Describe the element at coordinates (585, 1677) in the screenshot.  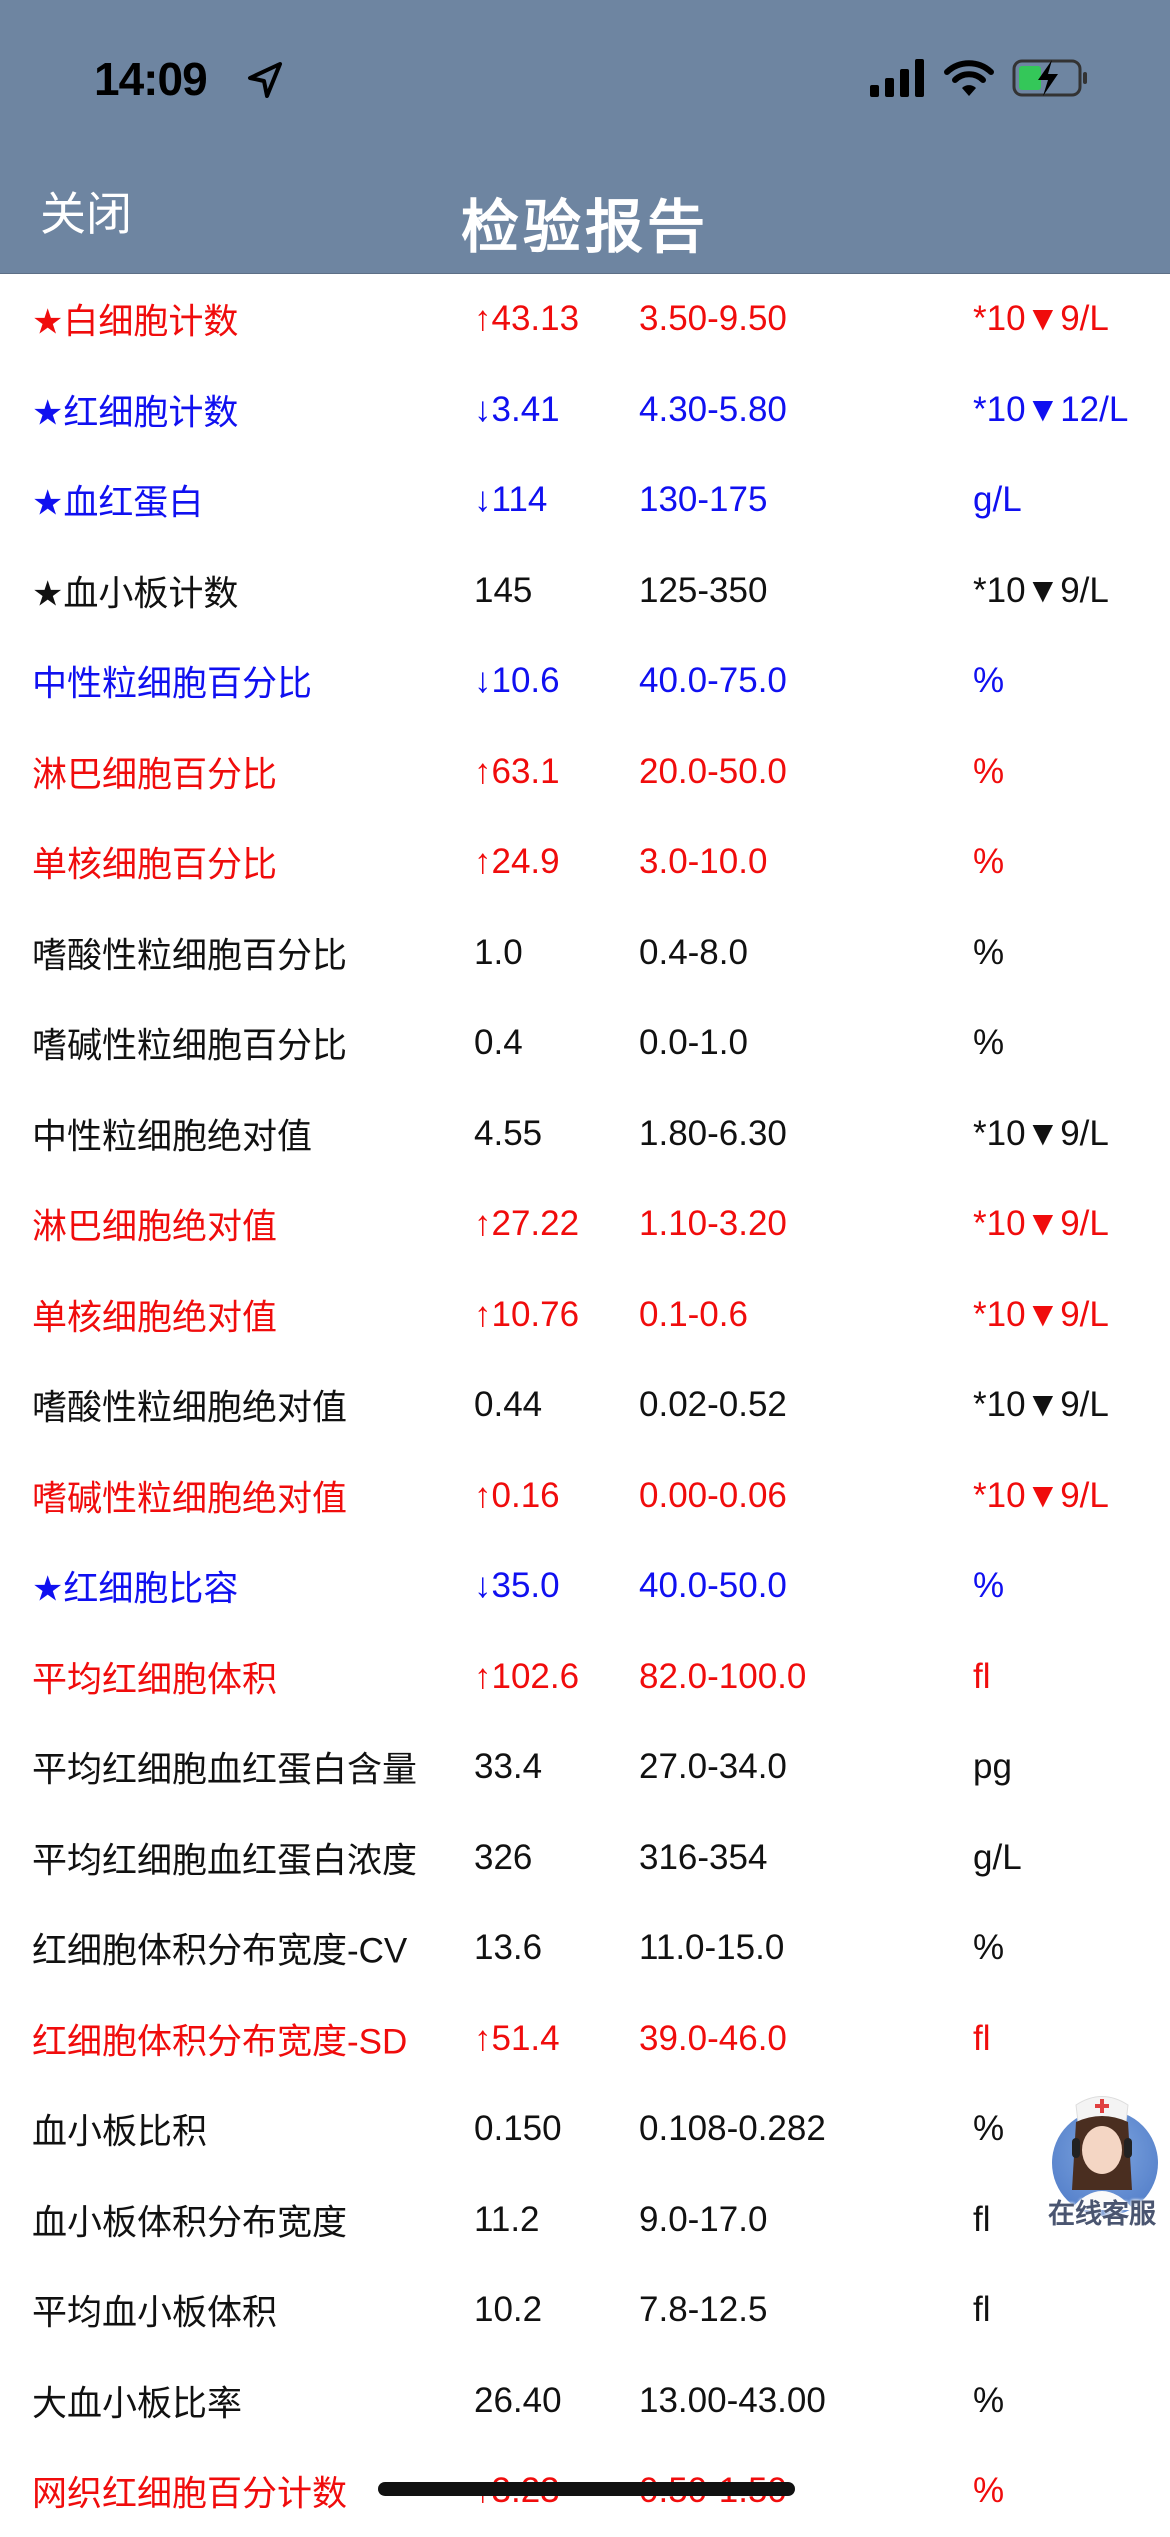
I see `result-row: 平均红细胞体积 ↑102.6 82.0-100.0 fl` at that location.